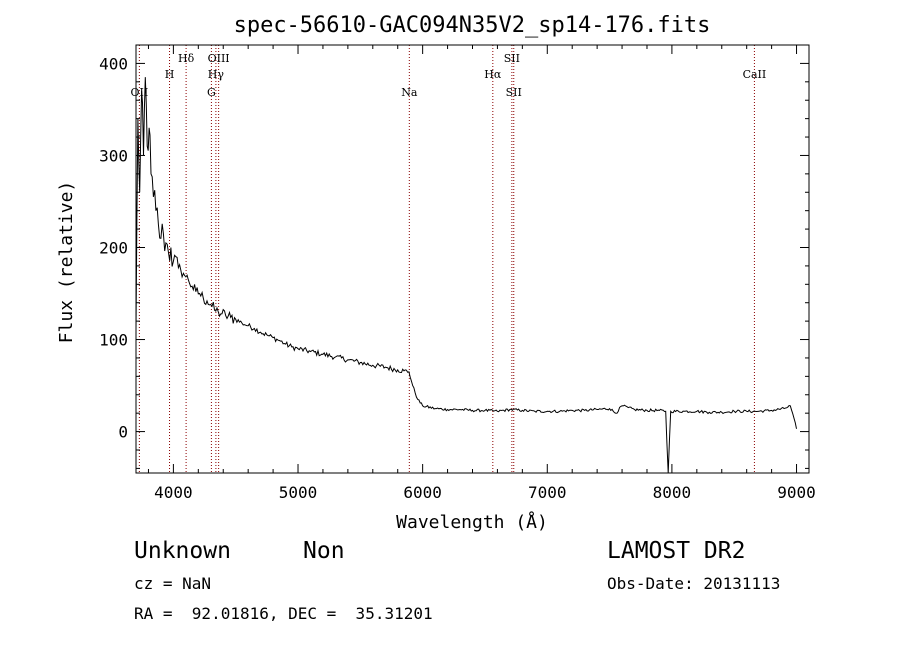 This screenshot has width=900, height=654. What do you see at coordinates (755, 74) in the screenshot?
I see `line-marker-label: CaII` at bounding box center [755, 74].